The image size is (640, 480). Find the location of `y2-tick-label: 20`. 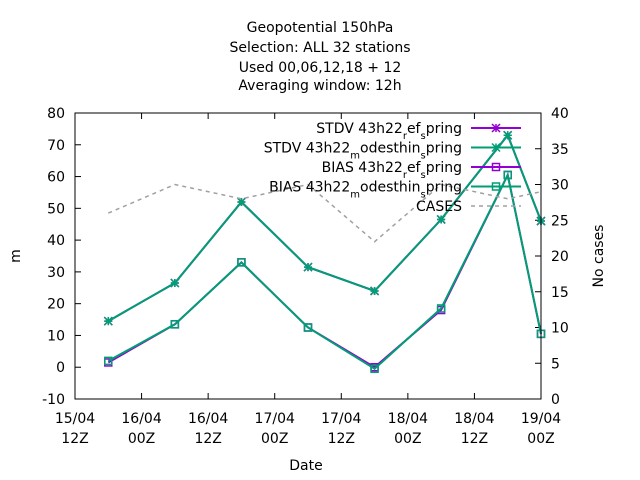

y2-tick-label: 20 is located at coordinates (560, 257).